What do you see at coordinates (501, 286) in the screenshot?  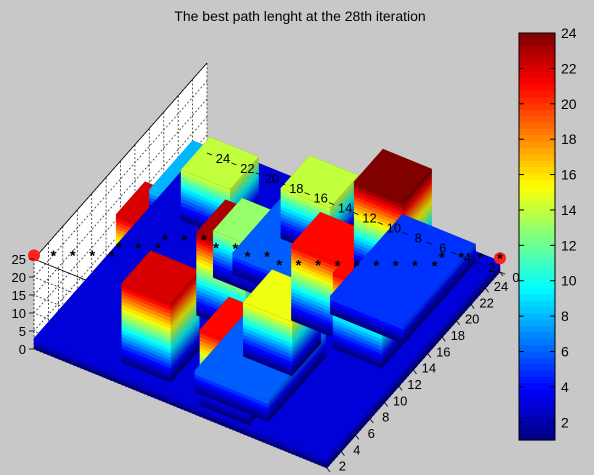 I see `x-tick-label: 24` at bounding box center [501, 286].